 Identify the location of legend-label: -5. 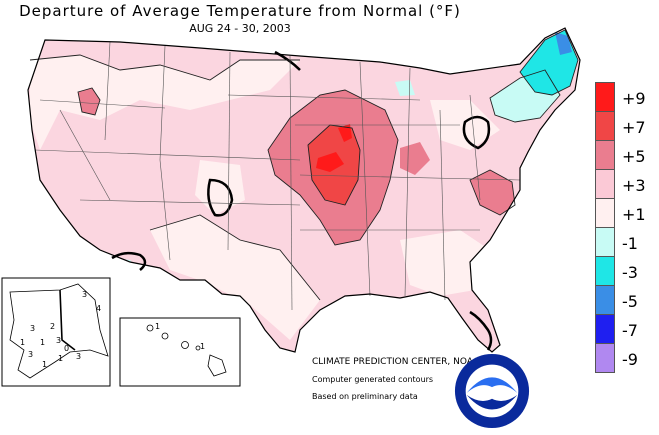
(630, 301).